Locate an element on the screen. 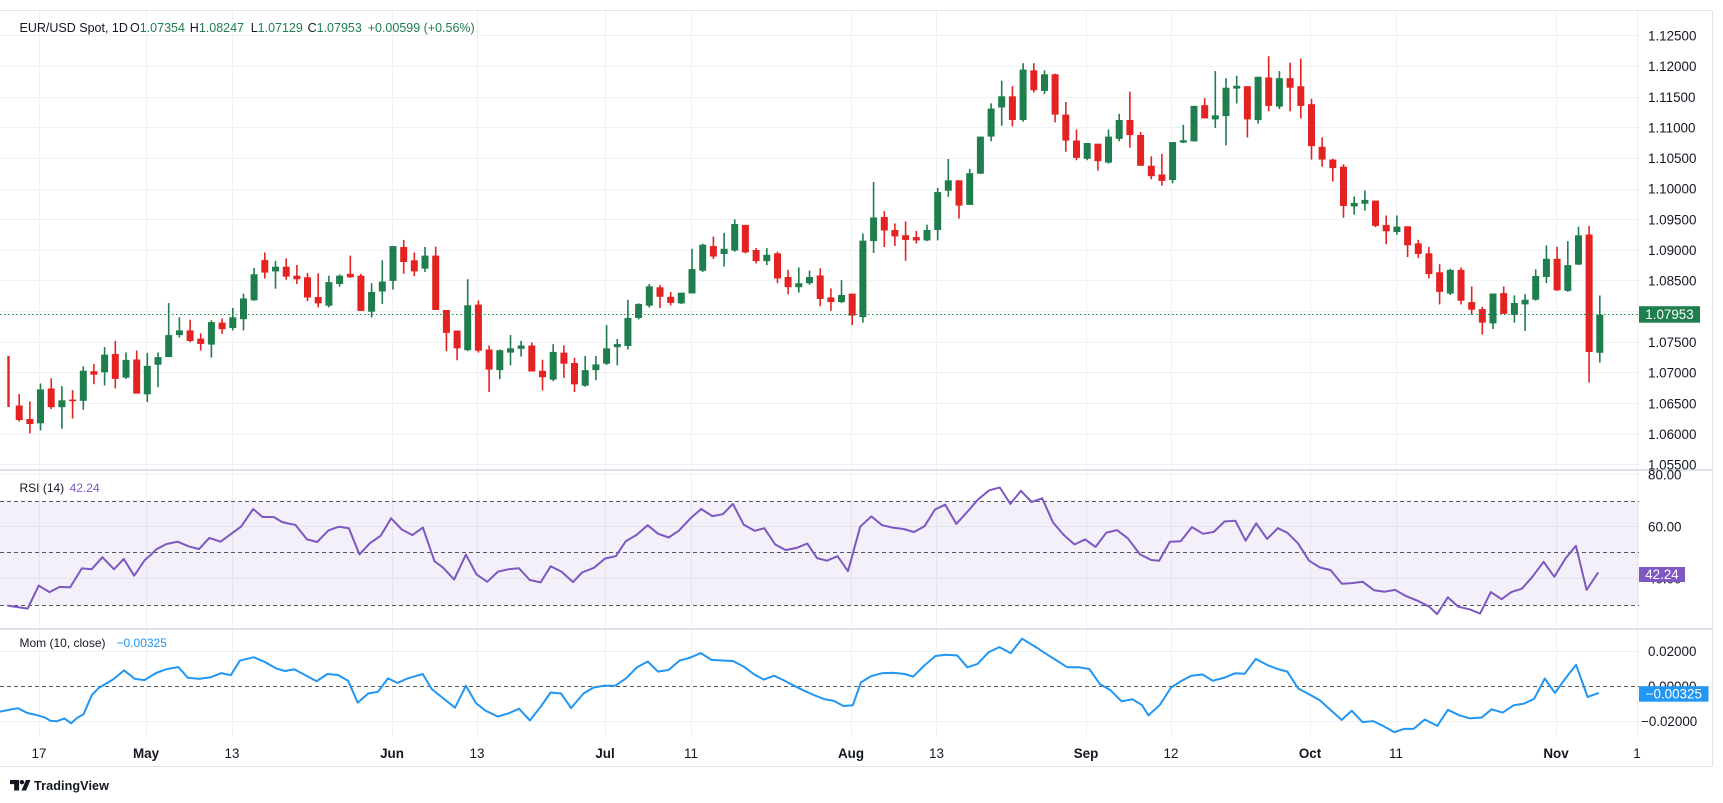 This screenshot has width=1723, height=803. svg-text: 80.00 is located at coordinates (1665, 475).